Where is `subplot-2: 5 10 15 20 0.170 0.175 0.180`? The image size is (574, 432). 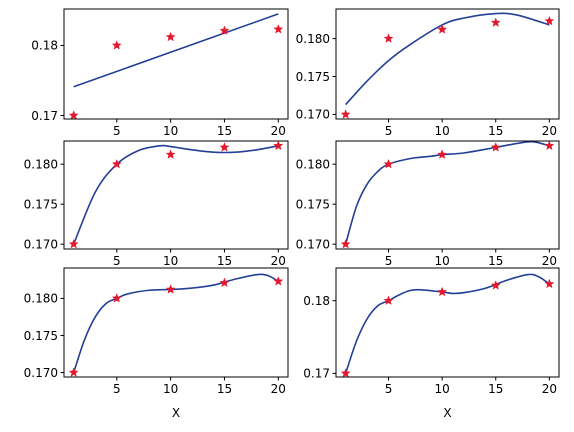
subplot-2: 5 10 15 20 0.170 0.175 0.180 is located at coordinates (428, 73).